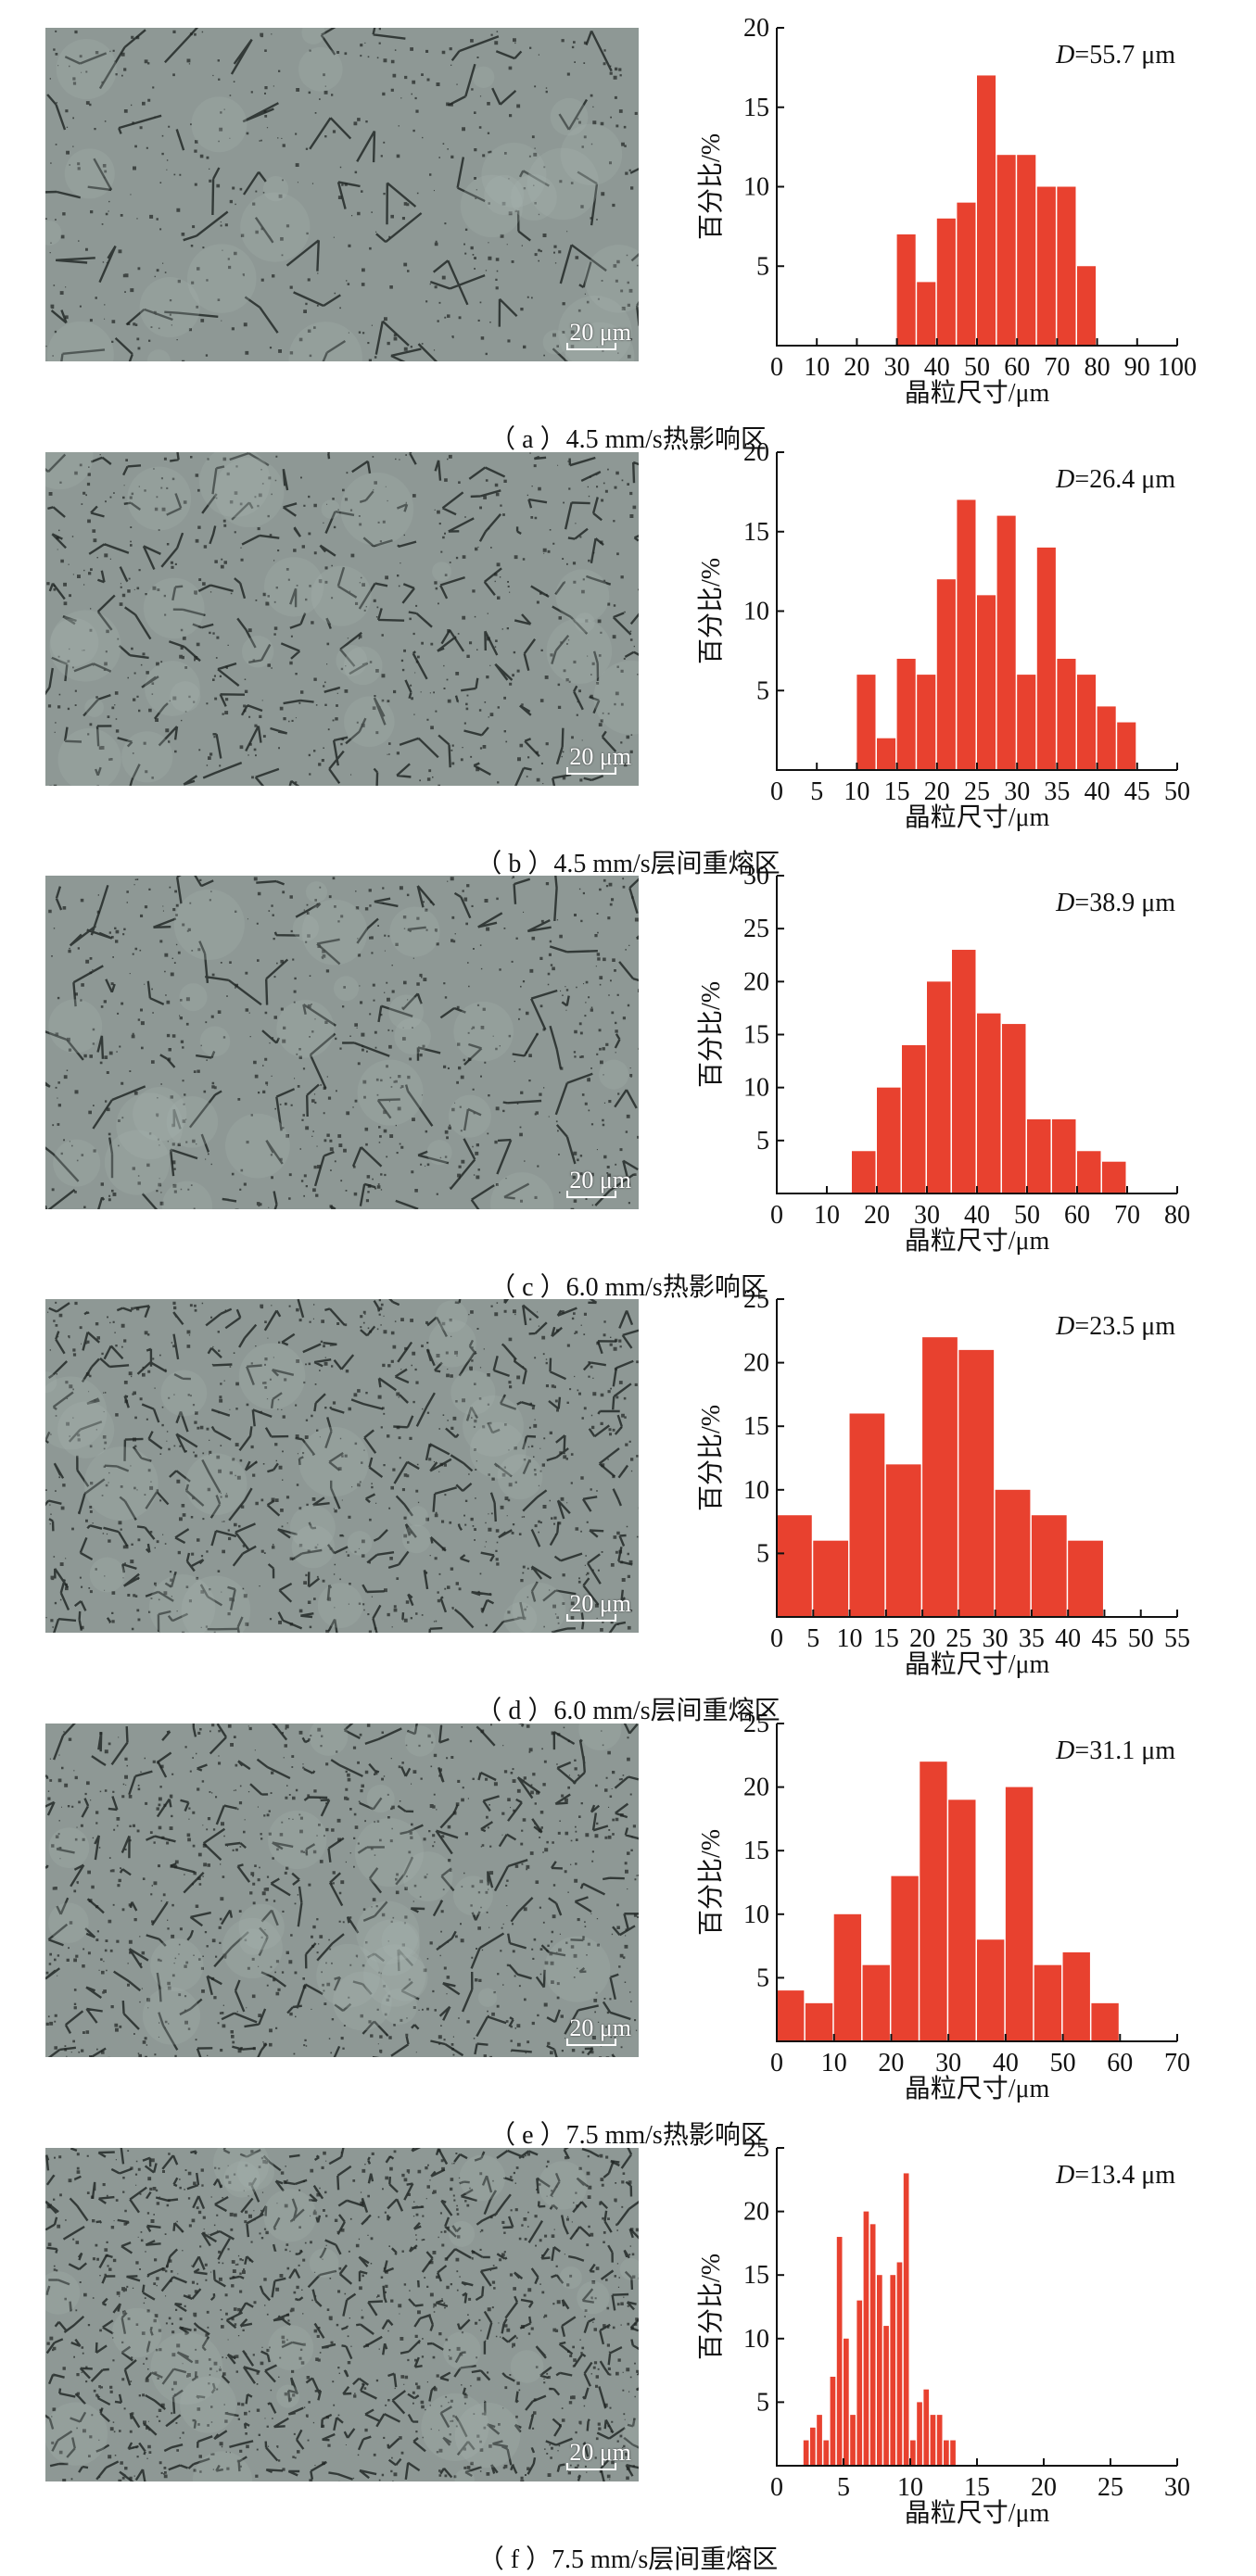 This screenshot has height=2576, width=1256. What do you see at coordinates (628, 439) in the screenshot?
I see `panel-caption: （ a ）4.5 mm/s热影响区` at bounding box center [628, 439].